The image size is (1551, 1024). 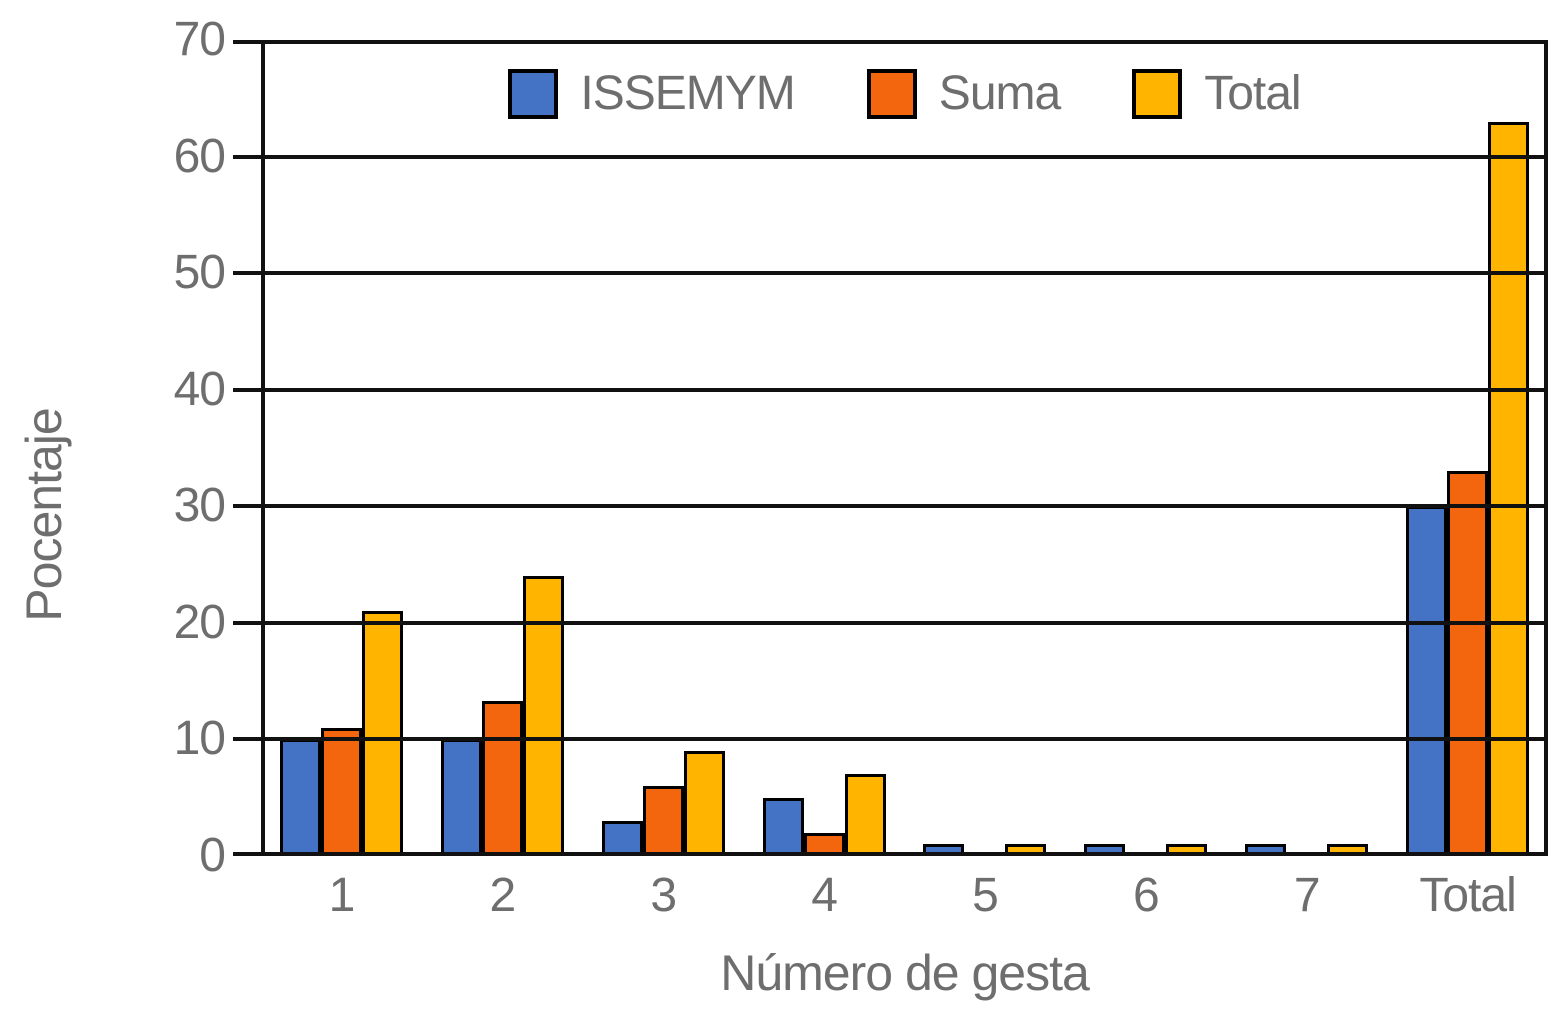 What do you see at coordinates (891, 93) in the screenshot?
I see `legend-swatch-suma` at bounding box center [891, 93].